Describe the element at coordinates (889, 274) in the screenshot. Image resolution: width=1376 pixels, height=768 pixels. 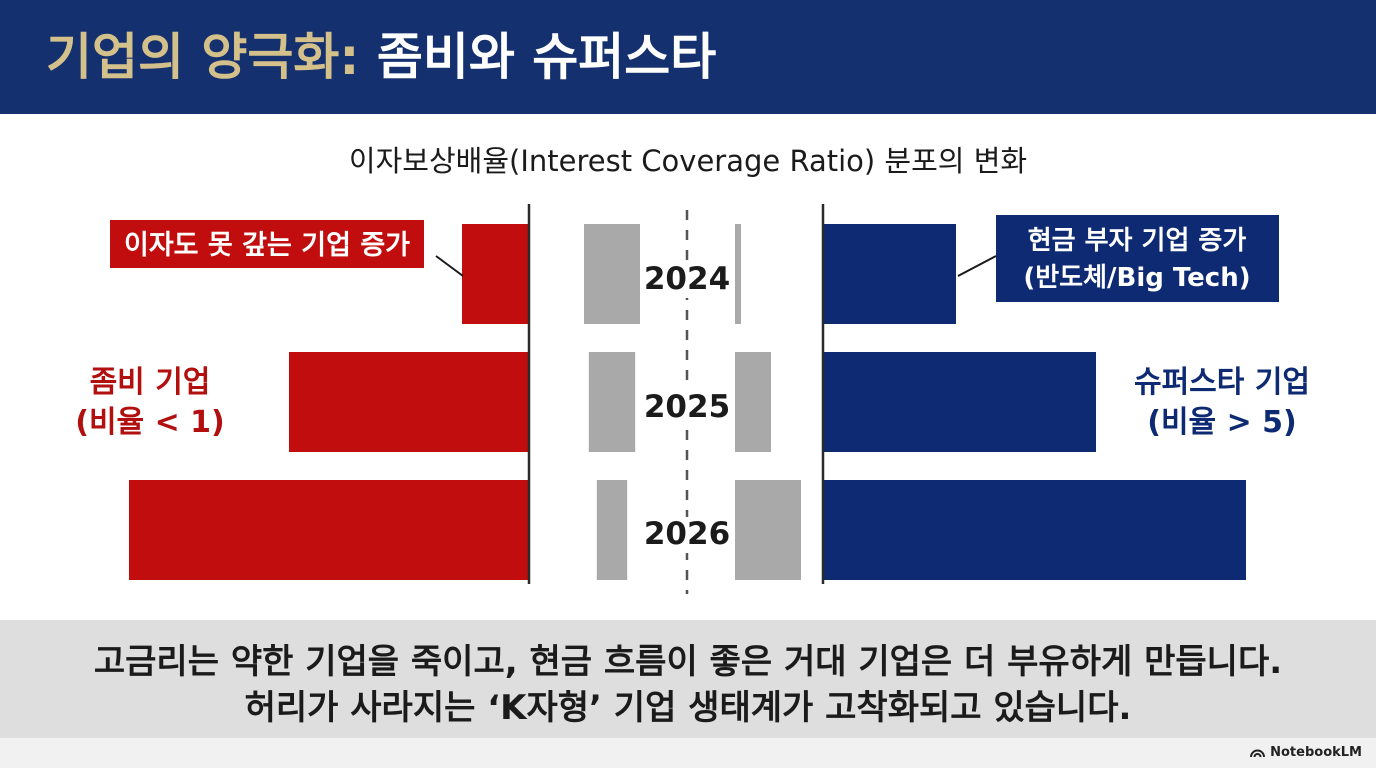
I see `superstar-bar-2024` at that location.